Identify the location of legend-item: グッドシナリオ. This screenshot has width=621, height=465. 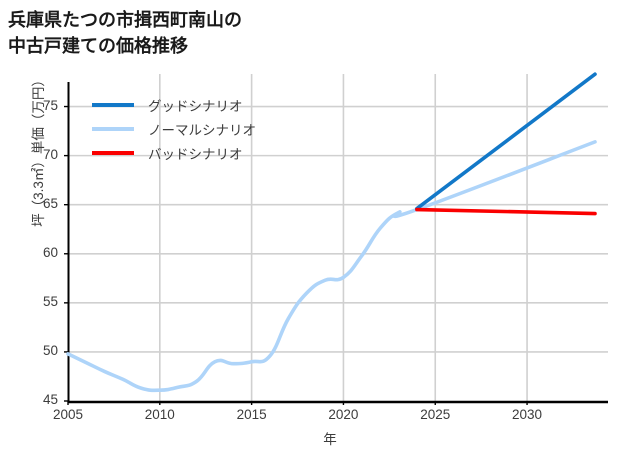
(207, 105).